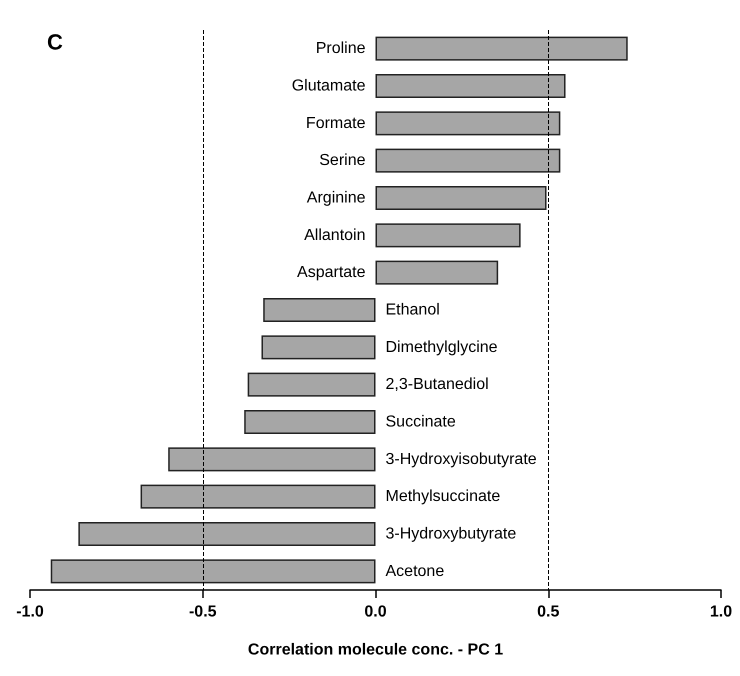 The height and width of the screenshot is (676, 740). I want to click on y-tick-label: 3-Hydroxybutyrate, so click(451, 534).